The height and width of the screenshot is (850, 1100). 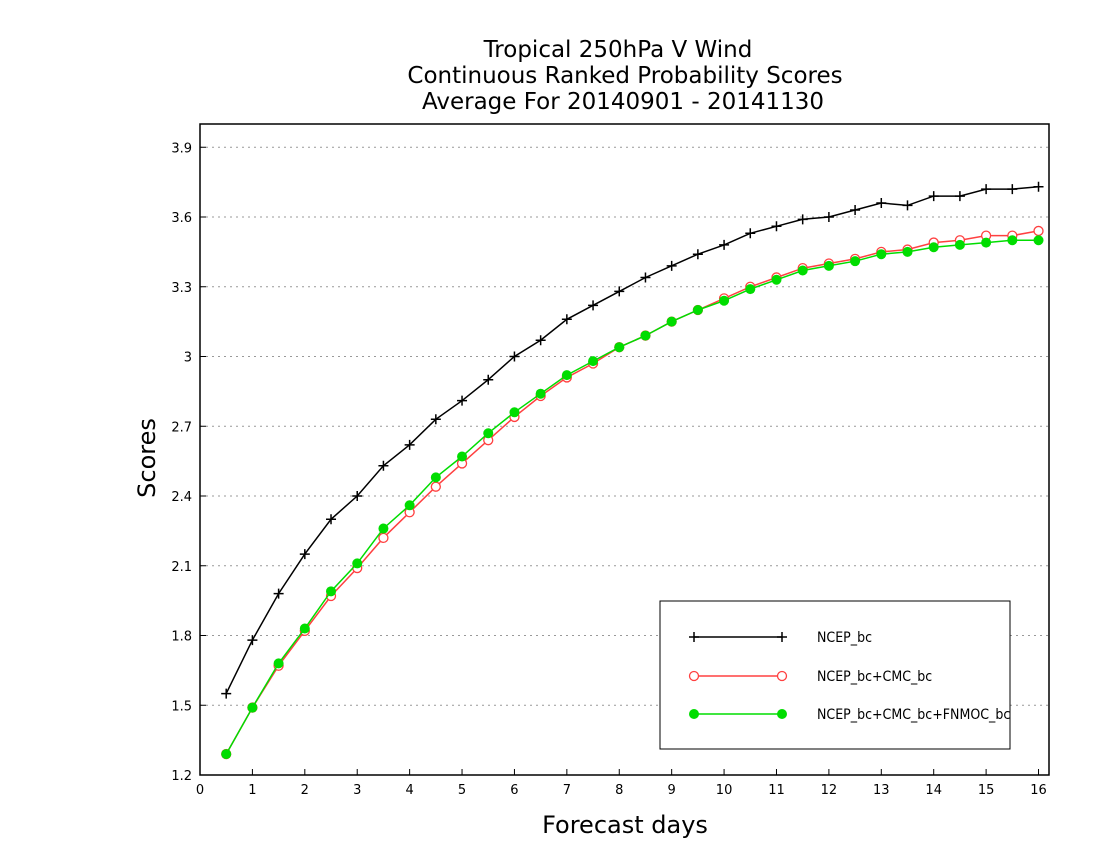 What do you see at coordinates (829, 790) in the screenshot?
I see `x-tick-label: 12` at bounding box center [829, 790].